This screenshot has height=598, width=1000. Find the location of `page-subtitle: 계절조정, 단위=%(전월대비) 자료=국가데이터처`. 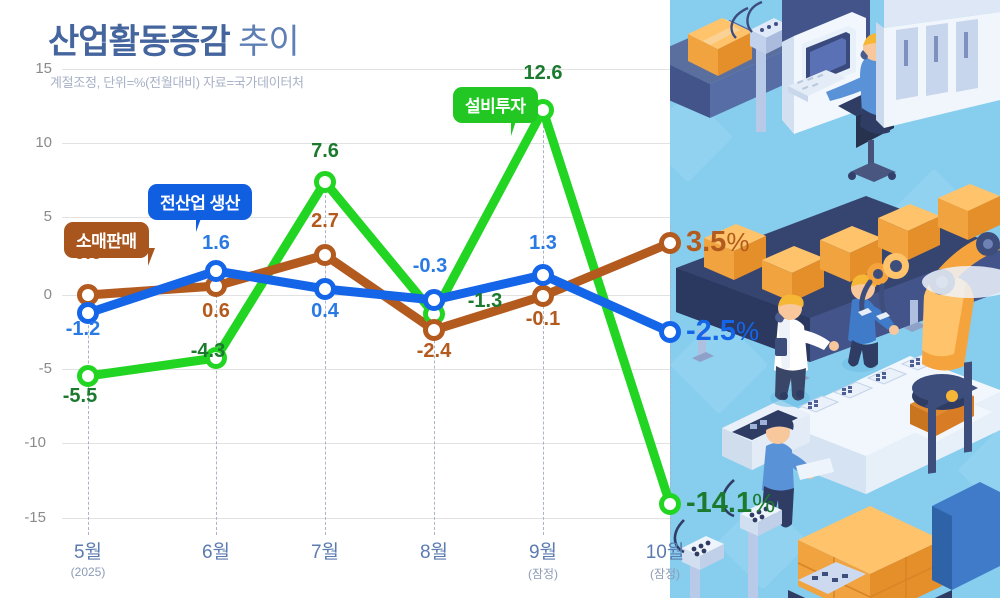

page-subtitle: 계절조정, 단위=%(전월대비) 자료=국가데이터처 is located at coordinates (177, 82).